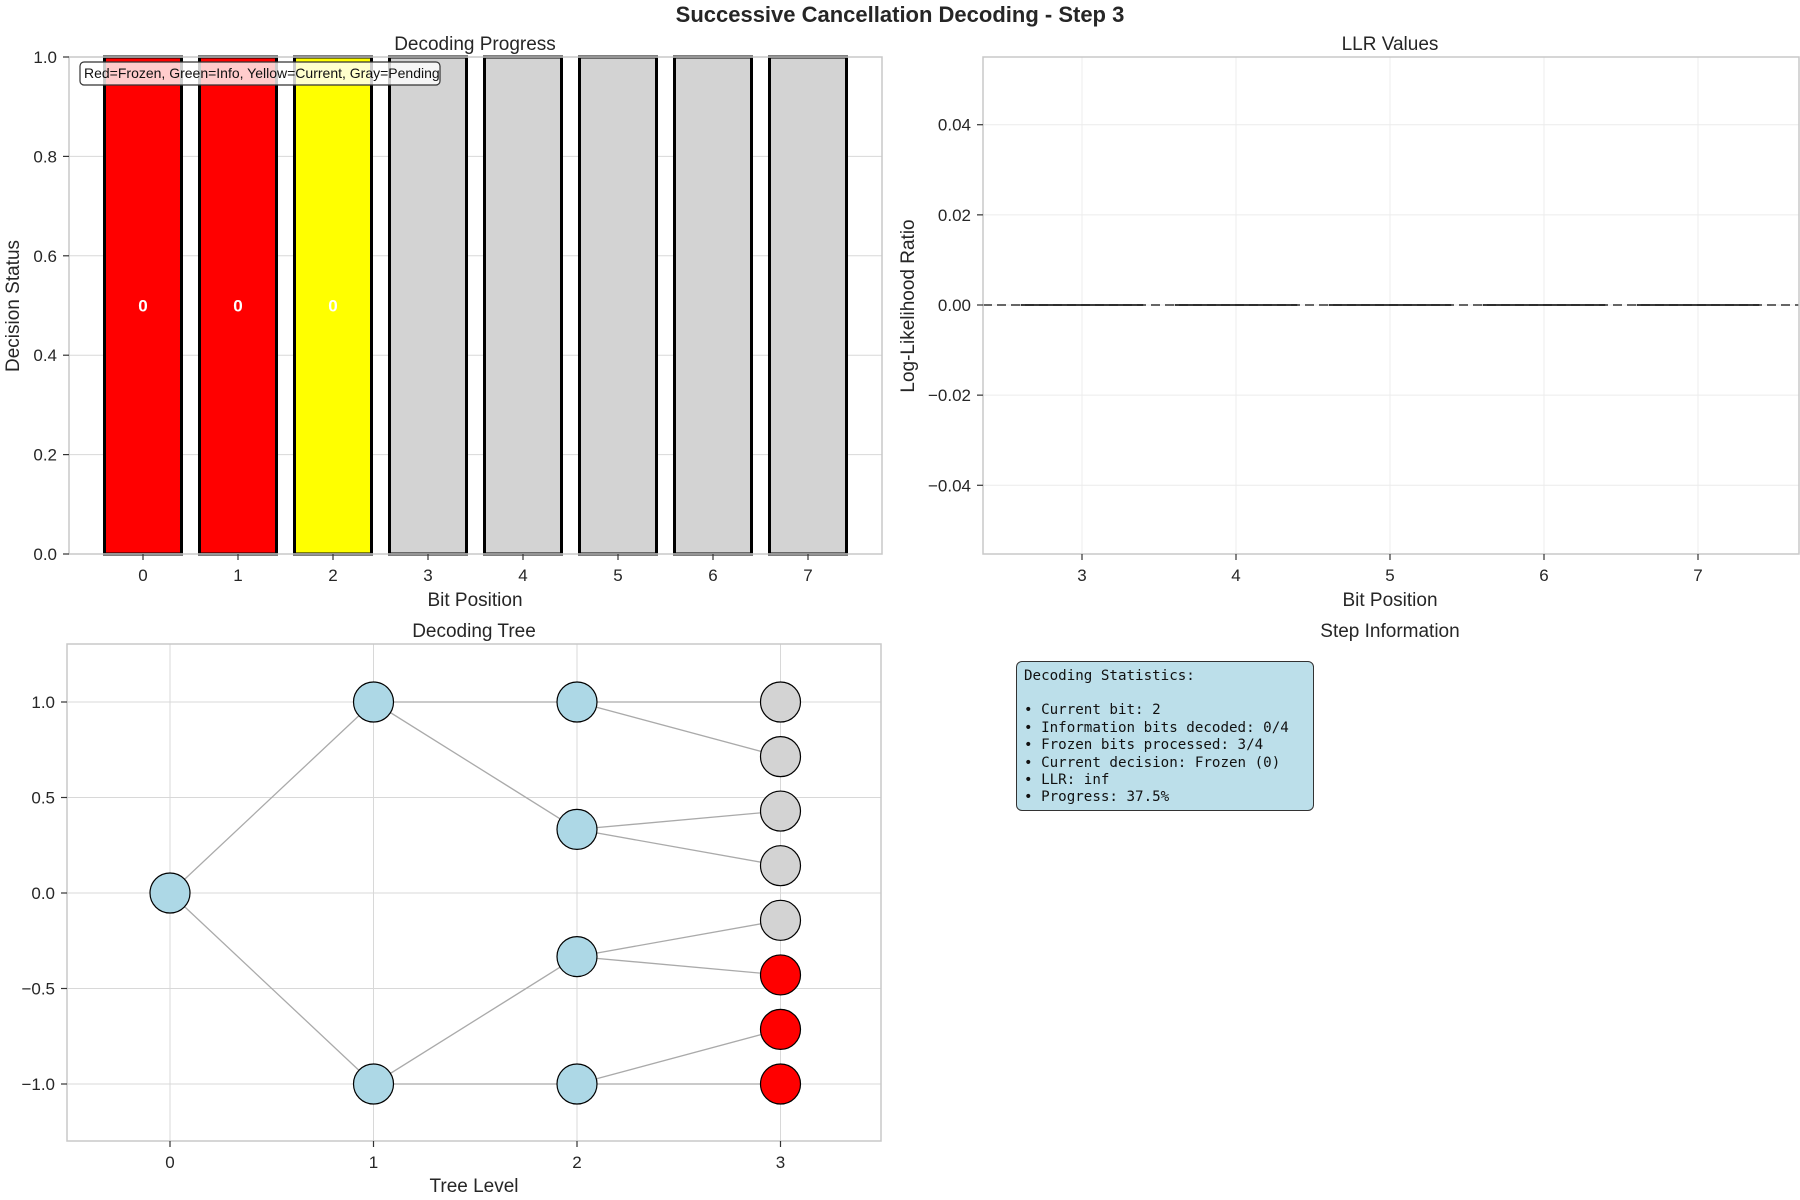 This screenshot has height=1200, width=1800. Describe the element at coordinates (617, 575) in the screenshot. I see `progress-xtick-label: 5` at that location.